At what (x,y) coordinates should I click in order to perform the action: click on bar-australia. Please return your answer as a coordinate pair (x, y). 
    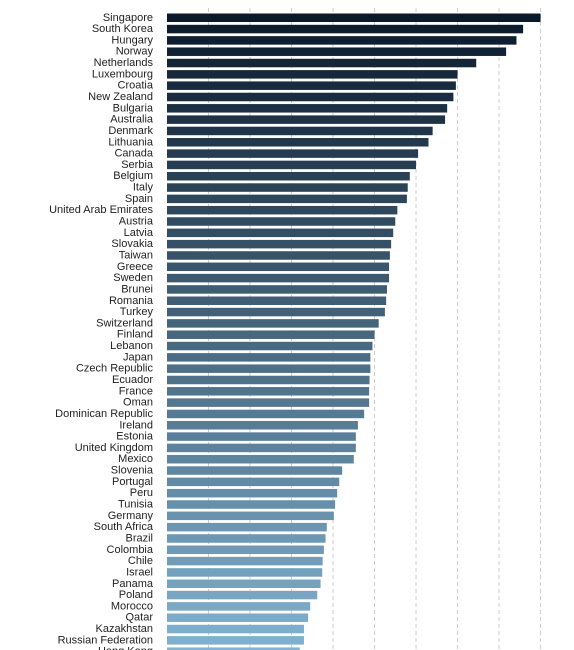
    Looking at the image, I should click on (306, 119).